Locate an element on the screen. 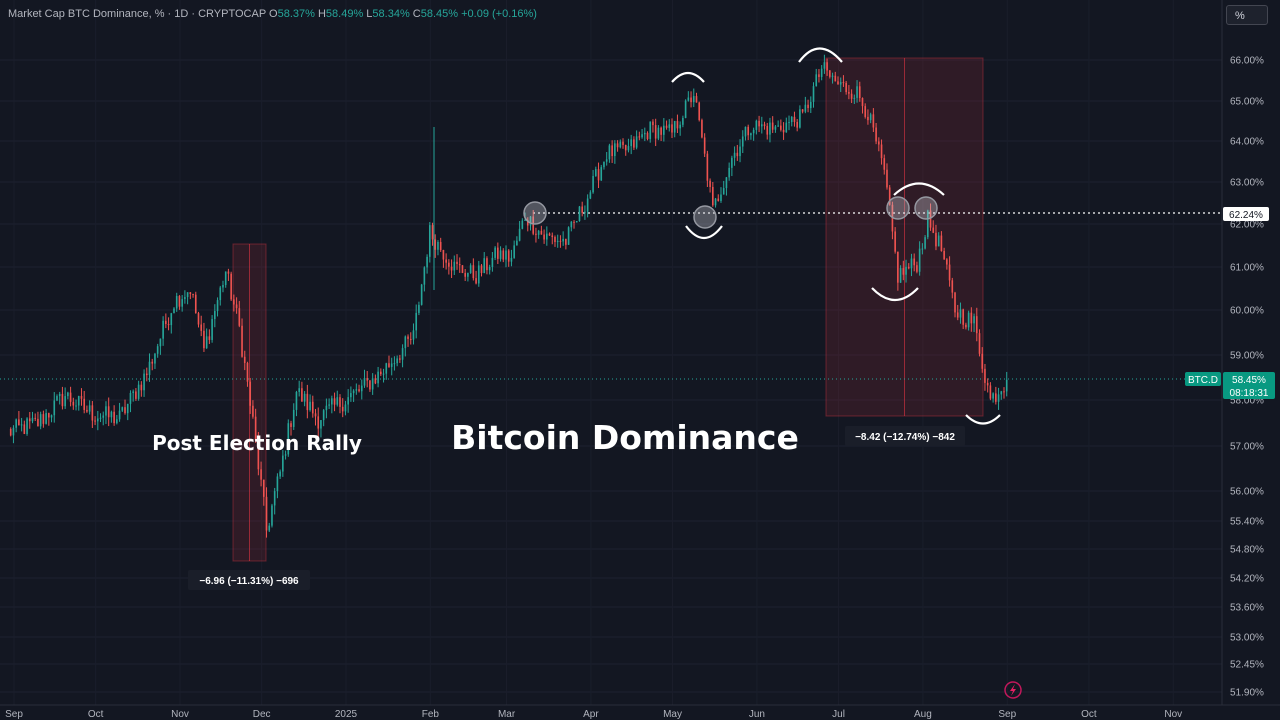 The height and width of the screenshot is (720, 1280). x-tick-label: Oct is located at coordinates (1089, 714).